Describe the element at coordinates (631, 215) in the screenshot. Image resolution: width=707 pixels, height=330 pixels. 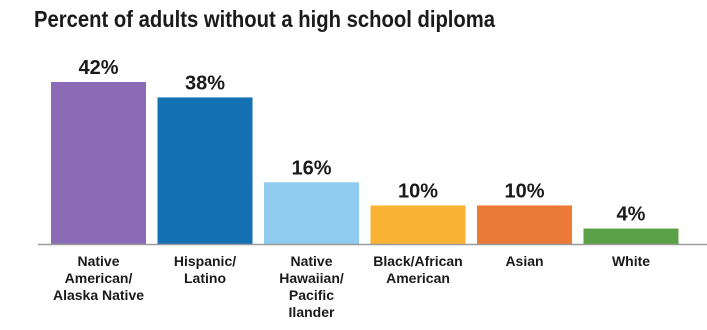
I see `value-label-5: 4%` at that location.